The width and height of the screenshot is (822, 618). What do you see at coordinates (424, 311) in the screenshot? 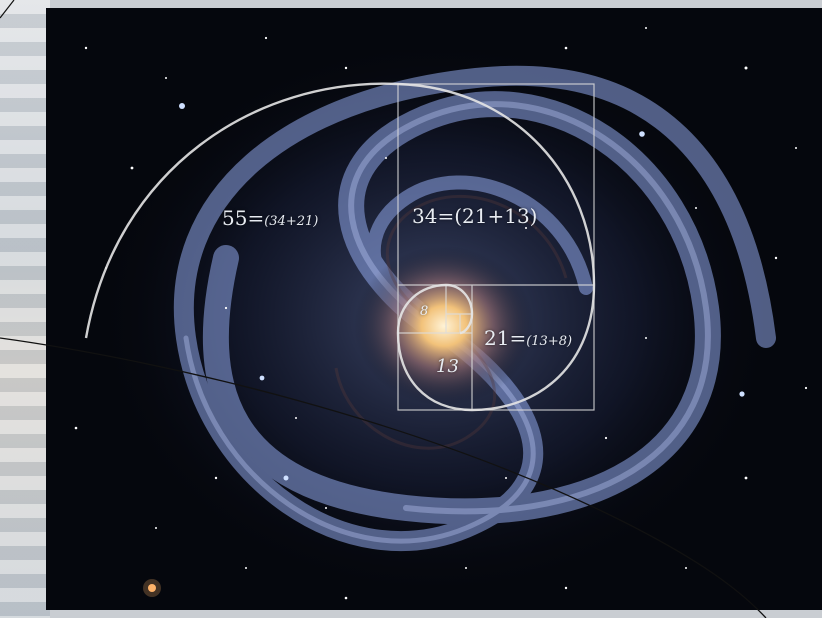
I see `label-8: 8` at bounding box center [424, 311].